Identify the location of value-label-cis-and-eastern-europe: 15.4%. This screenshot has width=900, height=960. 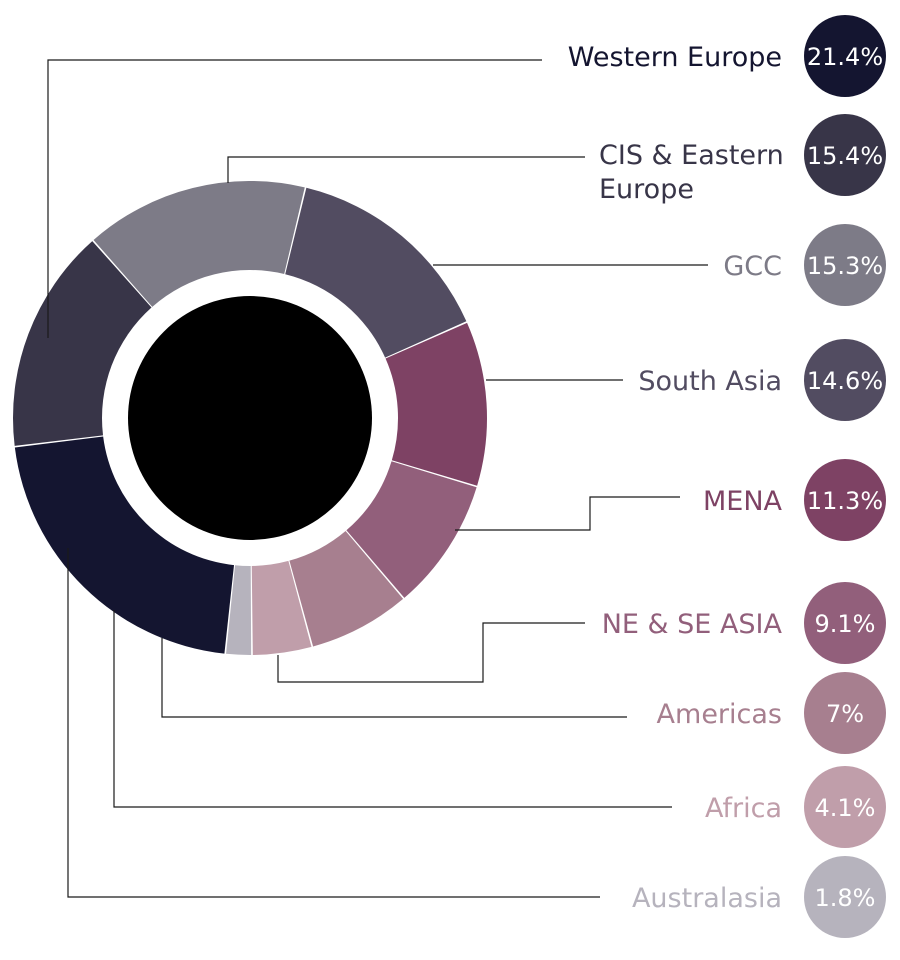
(845, 156).